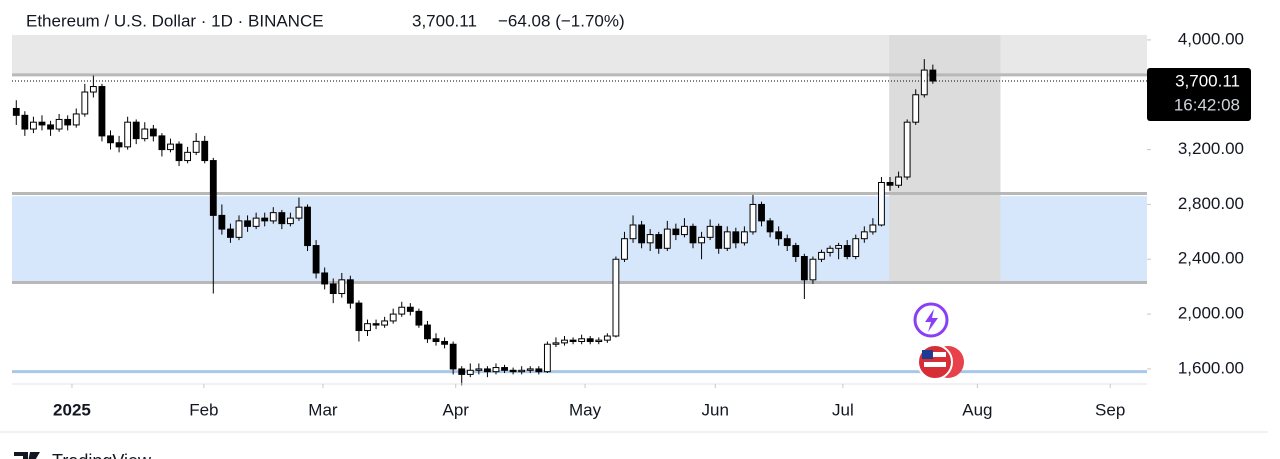  I want to click on price-label-box, so click(1199, 94).